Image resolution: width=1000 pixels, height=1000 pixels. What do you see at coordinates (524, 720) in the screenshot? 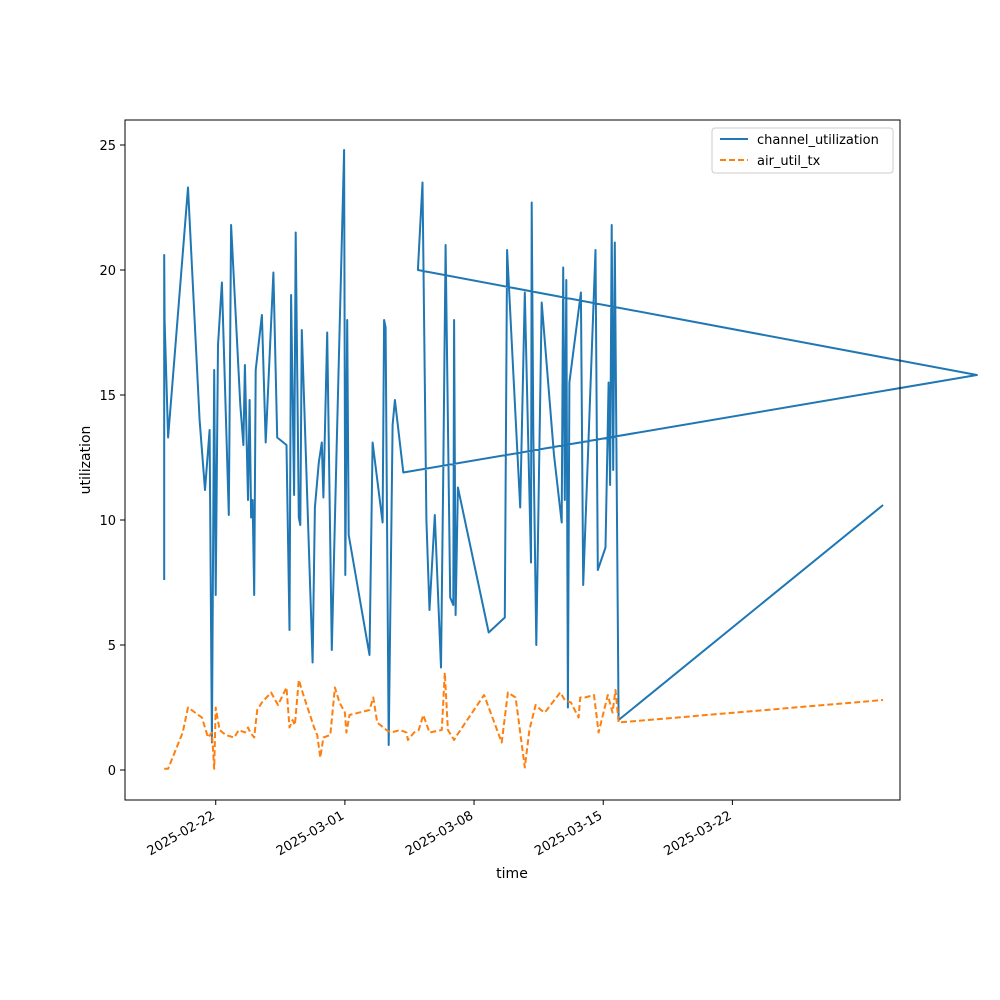
I see `series-line-air-util-tx` at bounding box center [524, 720].